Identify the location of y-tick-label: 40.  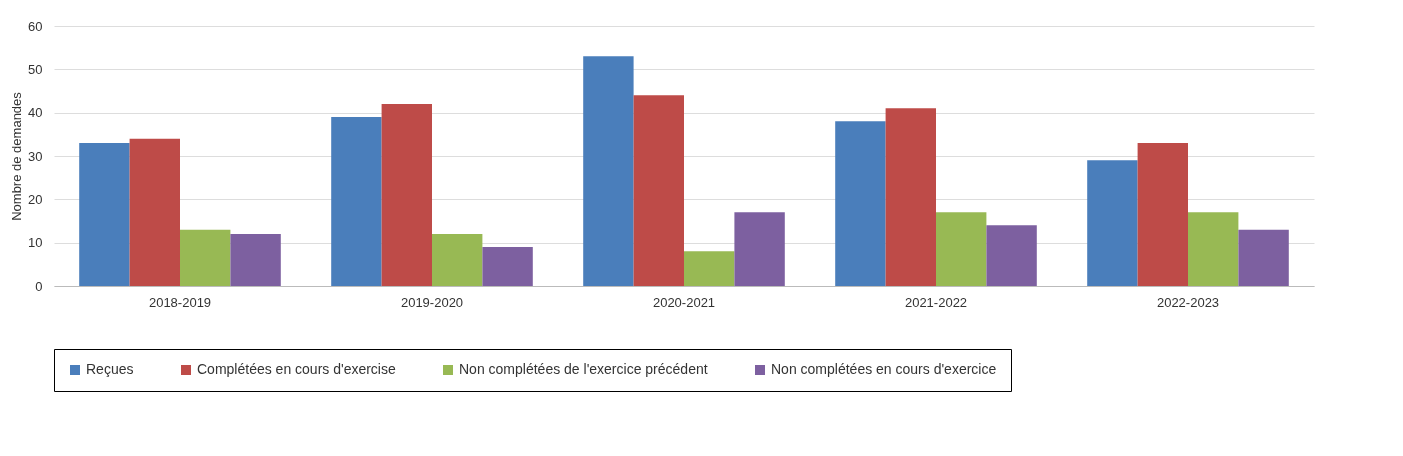
(35, 113).